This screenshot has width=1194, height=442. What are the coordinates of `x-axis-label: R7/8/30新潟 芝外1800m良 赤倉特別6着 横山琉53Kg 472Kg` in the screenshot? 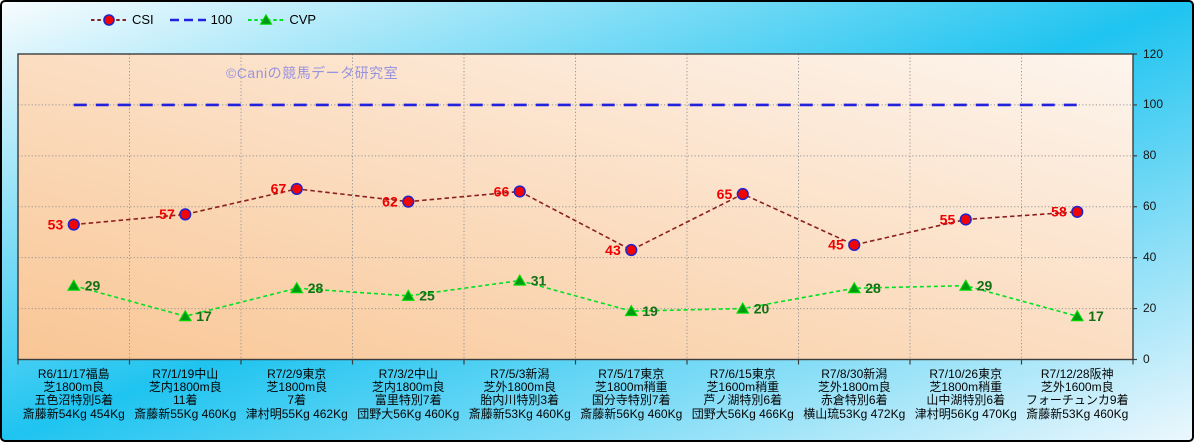 It's located at (854, 394).